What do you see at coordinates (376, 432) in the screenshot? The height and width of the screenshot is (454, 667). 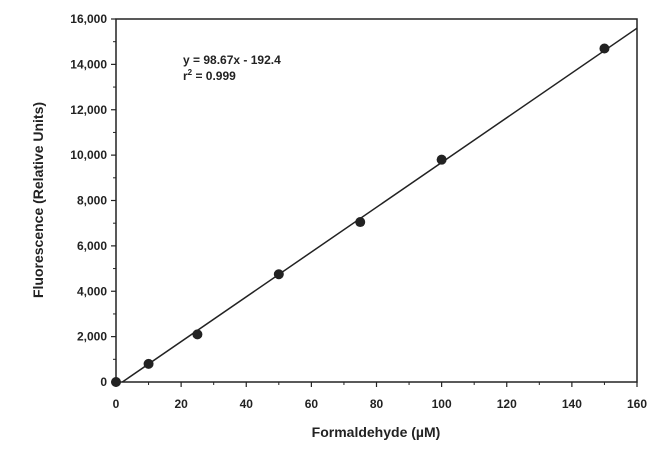 I see `x-axis-title: Formaldehyde (µM)` at bounding box center [376, 432].